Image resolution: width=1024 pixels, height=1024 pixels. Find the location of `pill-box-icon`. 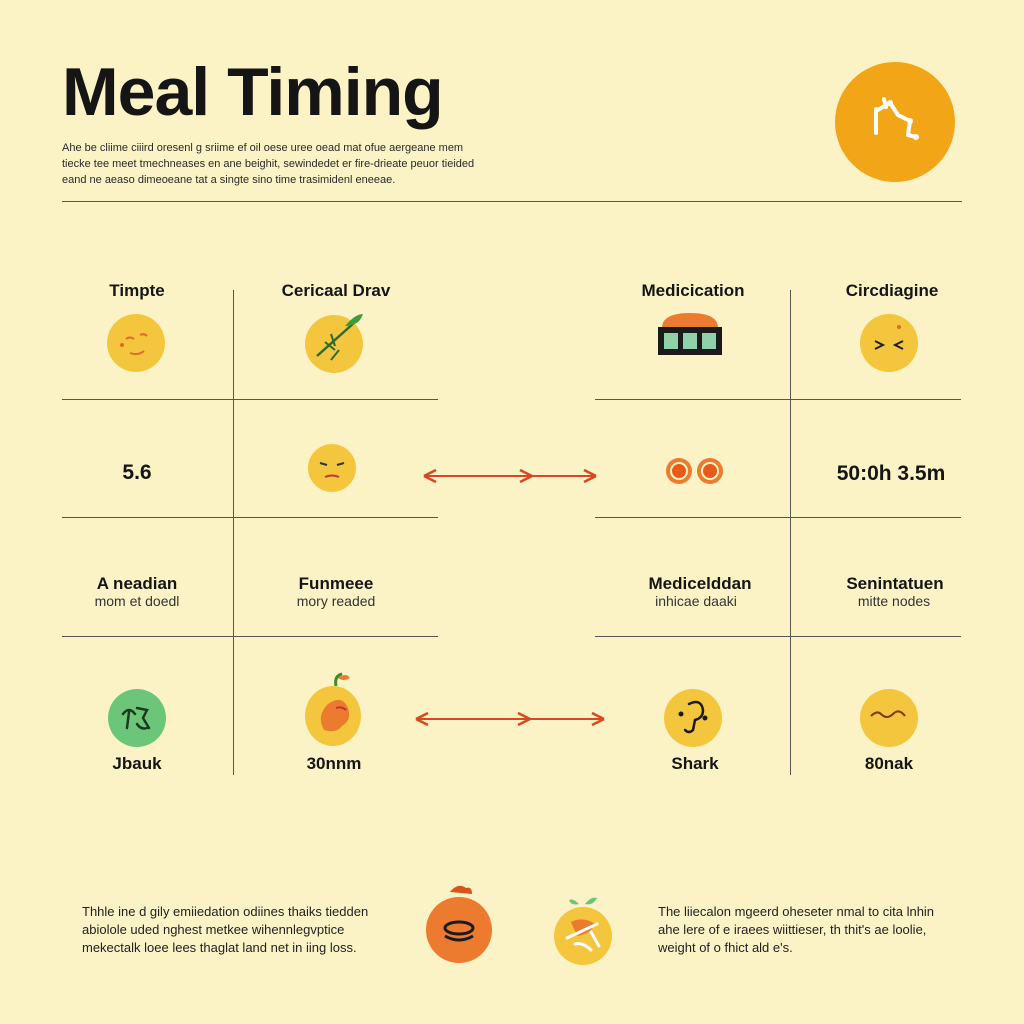

pill-box-icon is located at coordinates (690, 334).